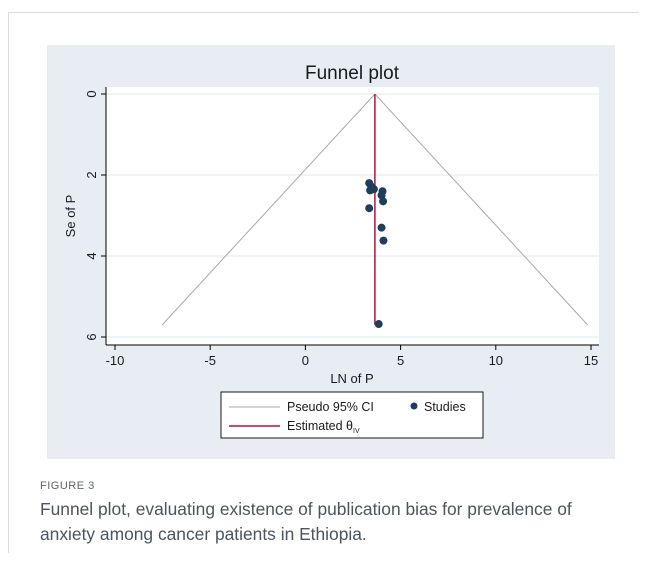 The height and width of the screenshot is (564, 646). What do you see at coordinates (356, 431) in the screenshot?
I see `legend-estimate-subscript: IV` at bounding box center [356, 431].